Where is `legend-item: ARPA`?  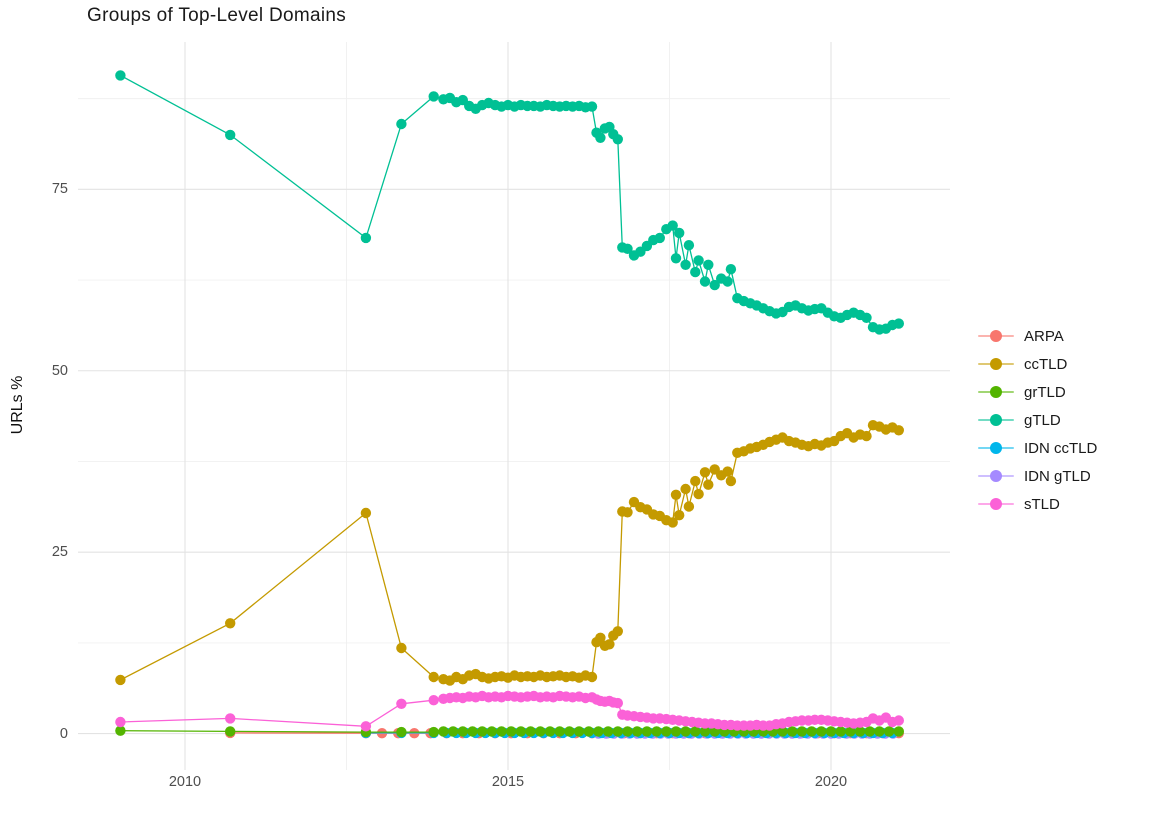
legend-item: ARPA is located at coordinates (1036, 336).